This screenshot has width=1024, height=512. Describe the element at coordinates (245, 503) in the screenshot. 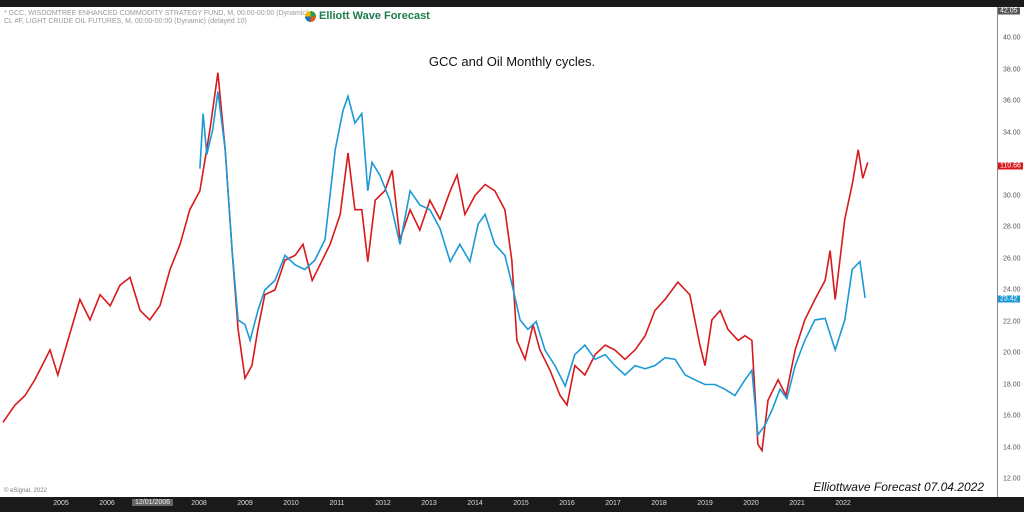

I see `x-tick-label: 2009` at that location.